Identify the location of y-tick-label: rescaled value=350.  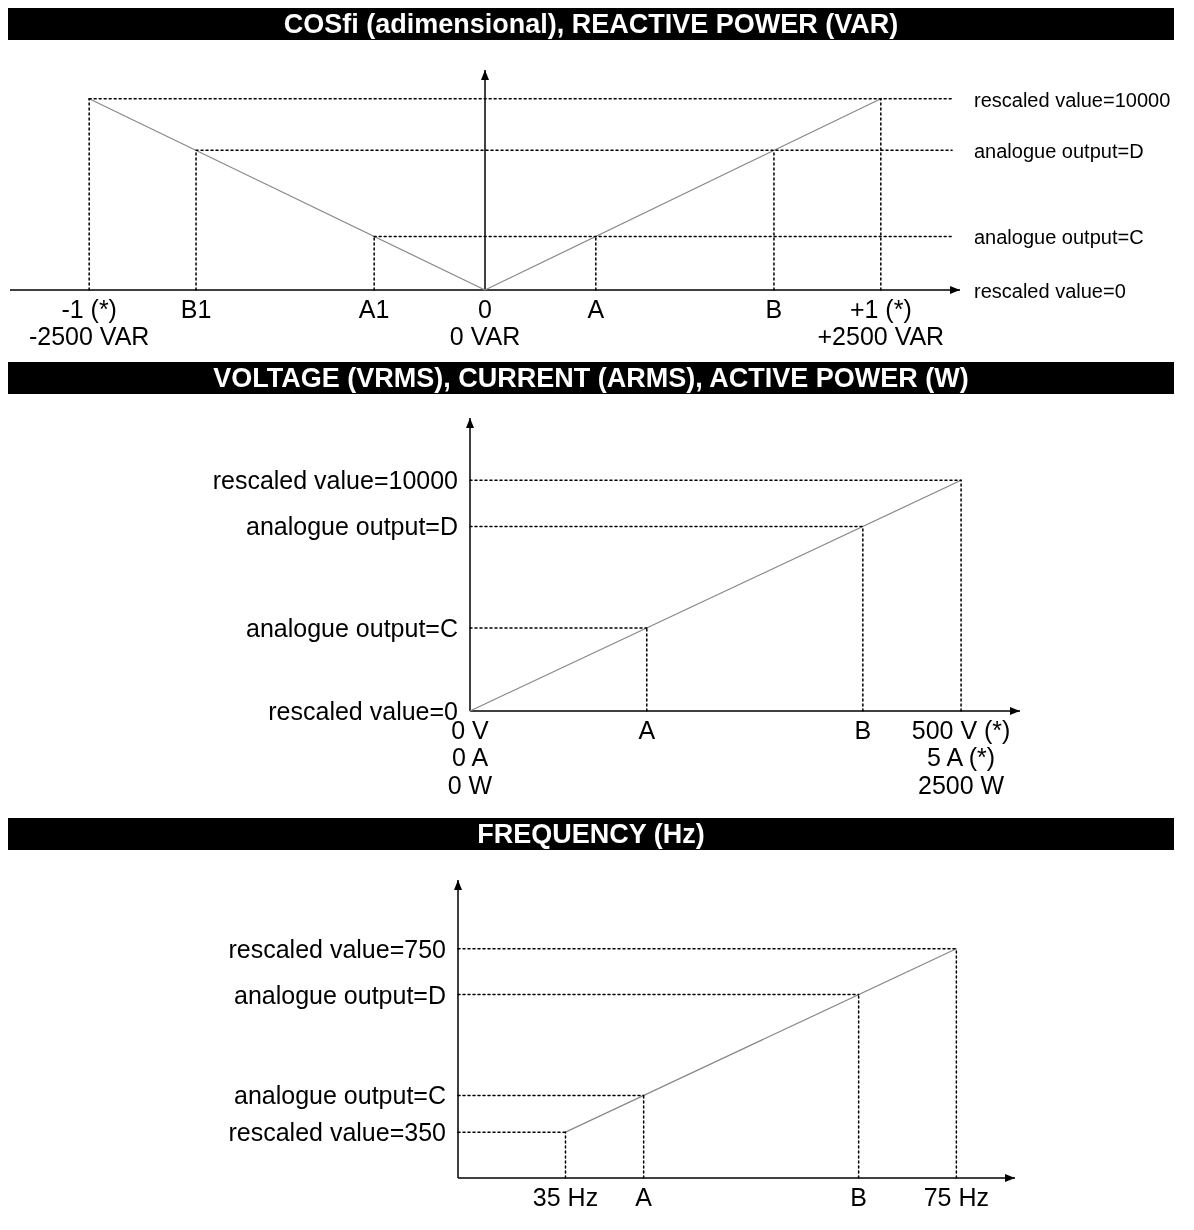
(337, 1132).